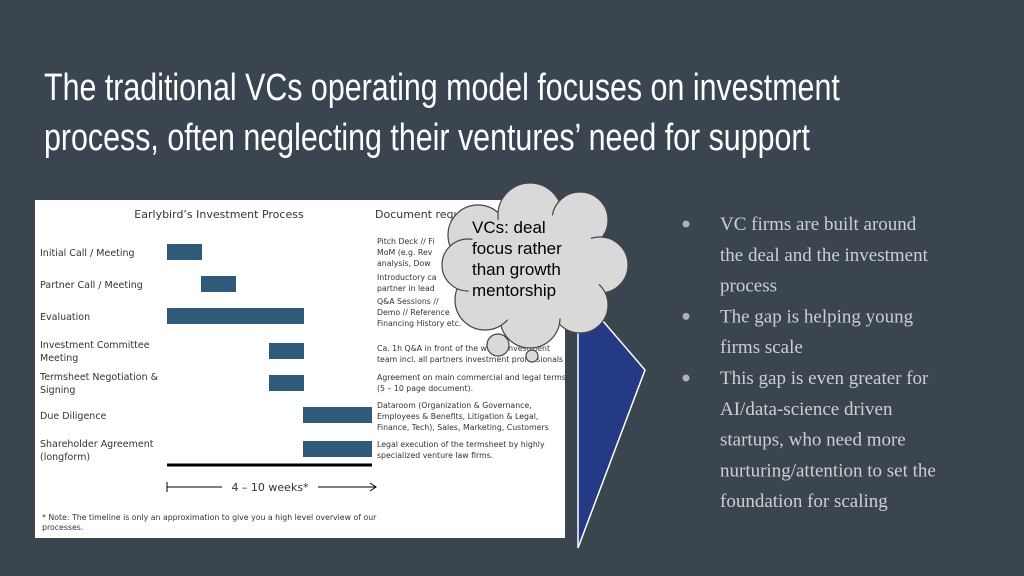  What do you see at coordinates (99, 377) in the screenshot?
I see `row-label: Termsheet Negotiation &` at bounding box center [99, 377].